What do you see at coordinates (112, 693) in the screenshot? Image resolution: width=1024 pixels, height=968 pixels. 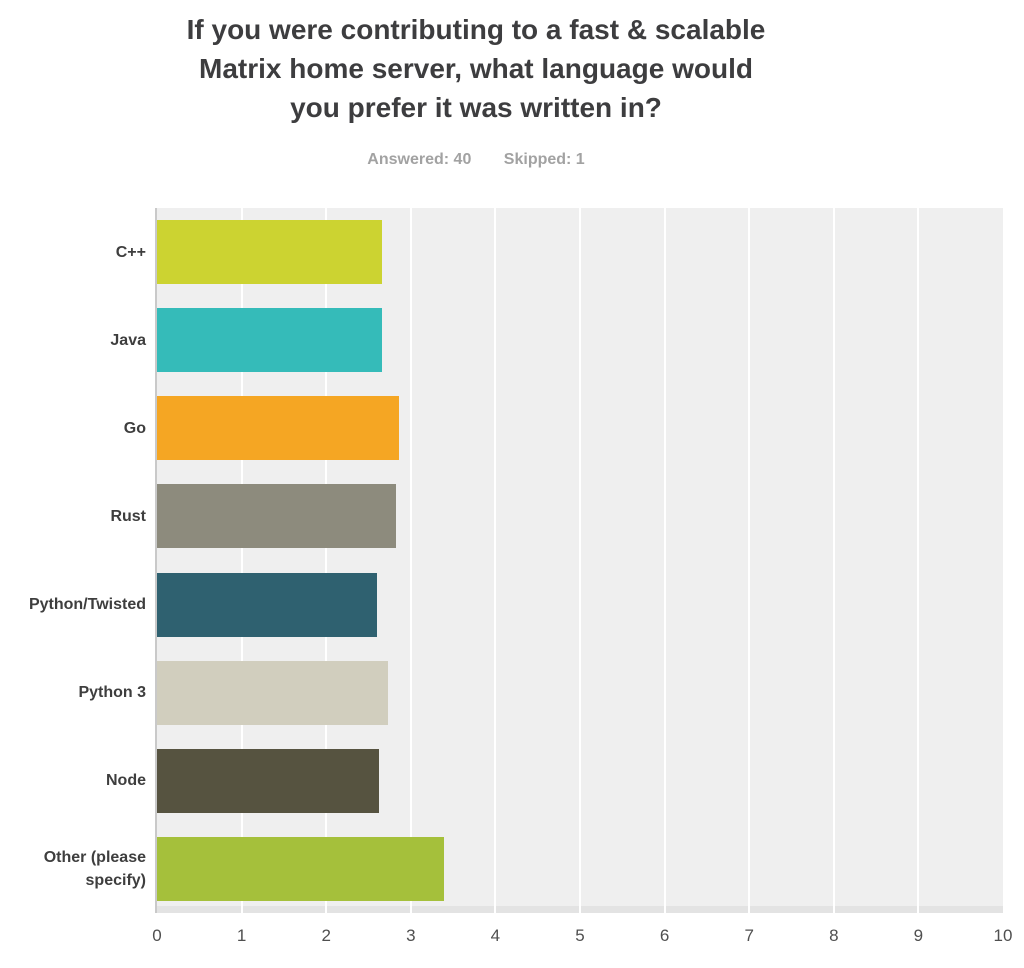 I see `category-label-python-3: Python 3` at bounding box center [112, 693].